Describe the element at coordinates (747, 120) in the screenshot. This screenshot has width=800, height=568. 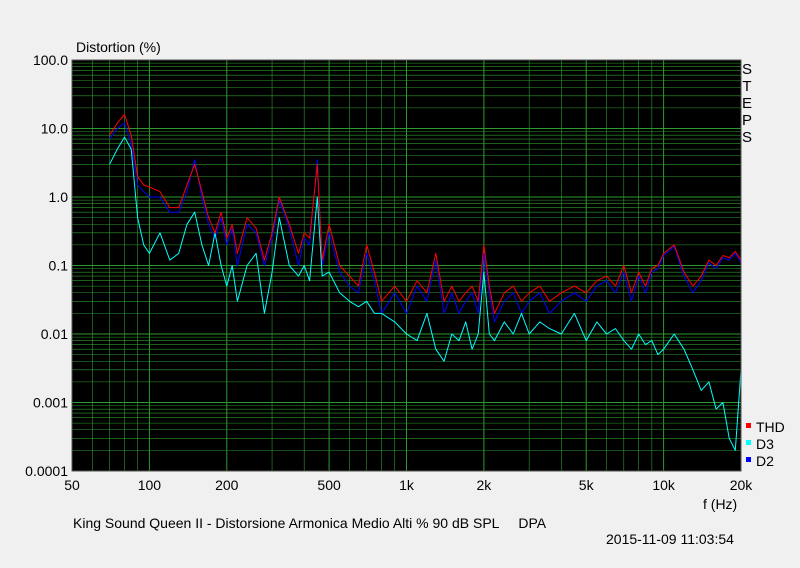
I see `steps-letter: P` at that location.